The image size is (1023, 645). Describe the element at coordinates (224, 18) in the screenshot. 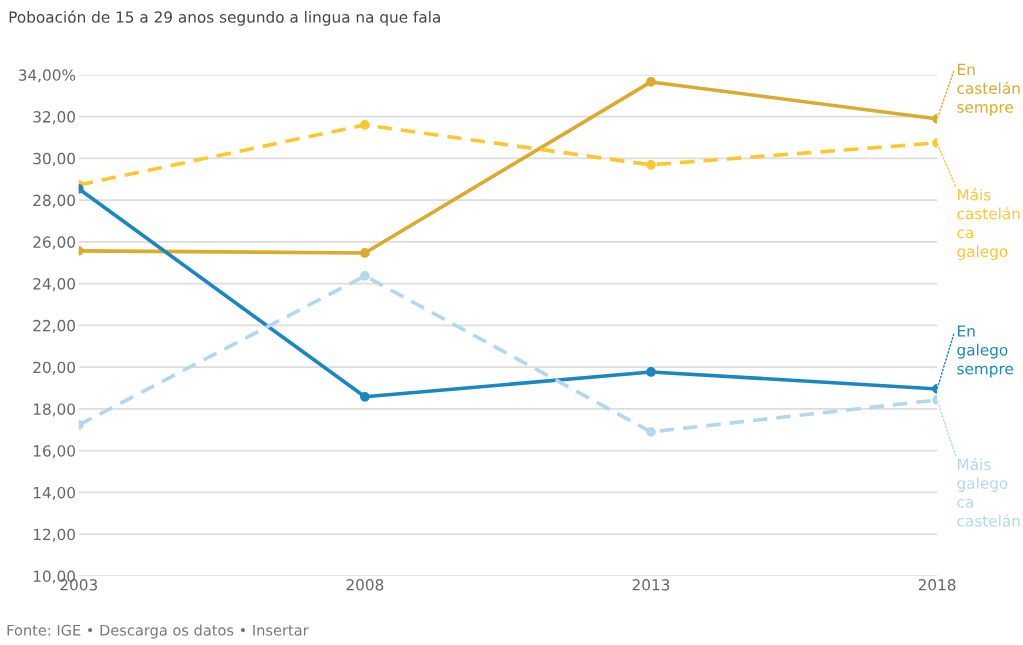

I see `chart-title: Poboación de 15 a 29 anos segundo a lingua na que fala` at that location.